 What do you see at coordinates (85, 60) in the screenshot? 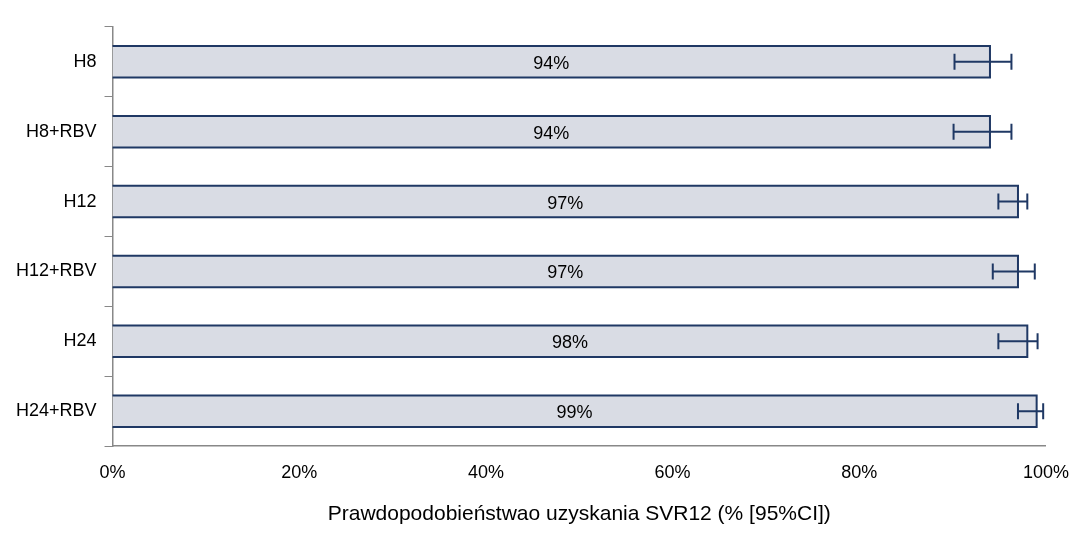
I see `y-tick-label: H8` at bounding box center [85, 60].